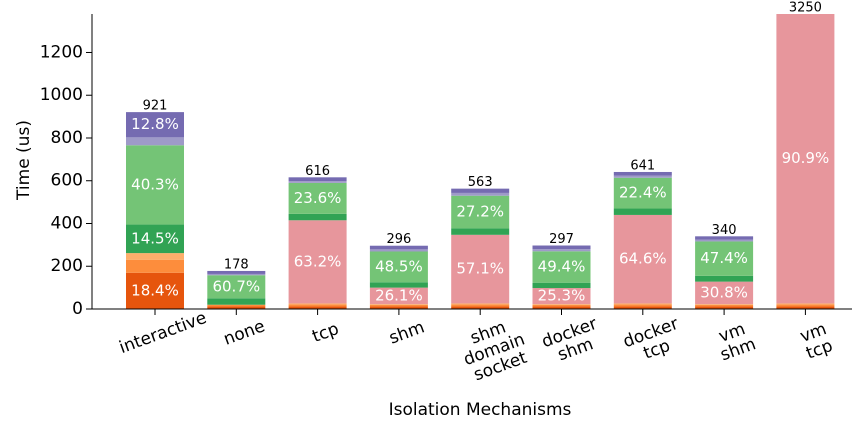  I want to click on total-label: 178, so click(236, 264).